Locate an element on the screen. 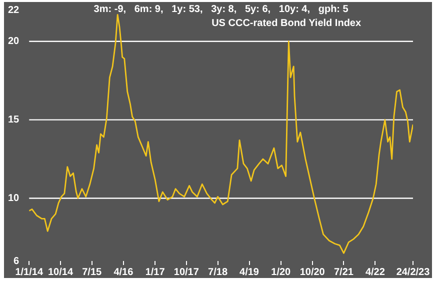 The image size is (443, 282). chart-subtitle: 3m: -9, 6m: 9, 1y: 53, 3y: 8, 5y: 6, 10y: 4, gph: 5 is located at coordinates (221, 9).